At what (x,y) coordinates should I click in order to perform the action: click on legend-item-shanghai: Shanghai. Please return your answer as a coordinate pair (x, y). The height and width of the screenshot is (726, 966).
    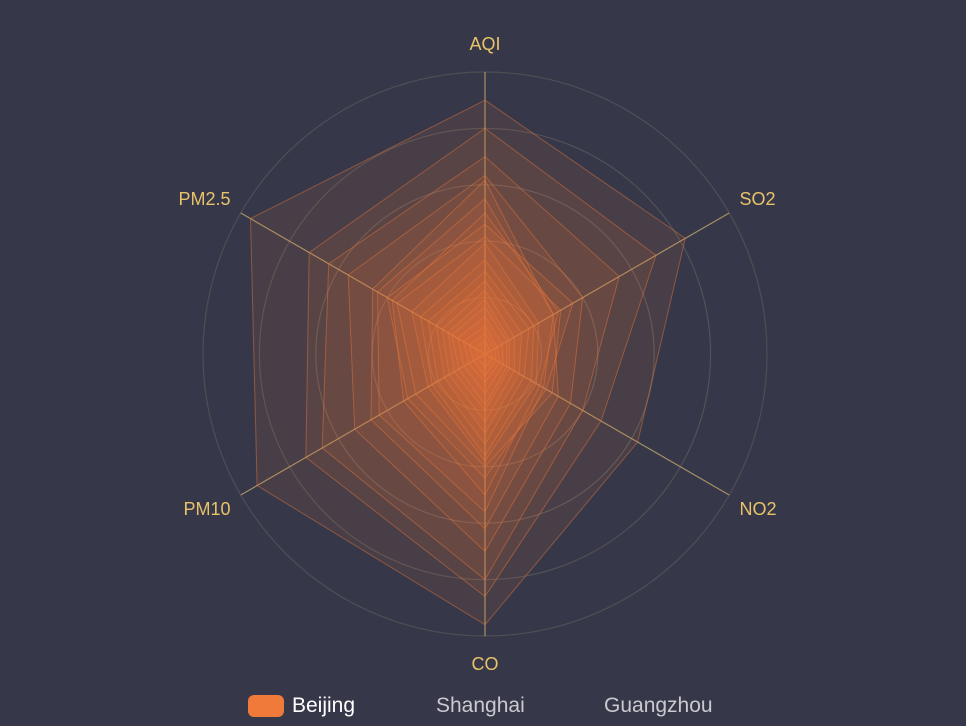
    Looking at the image, I should click on (480, 706).